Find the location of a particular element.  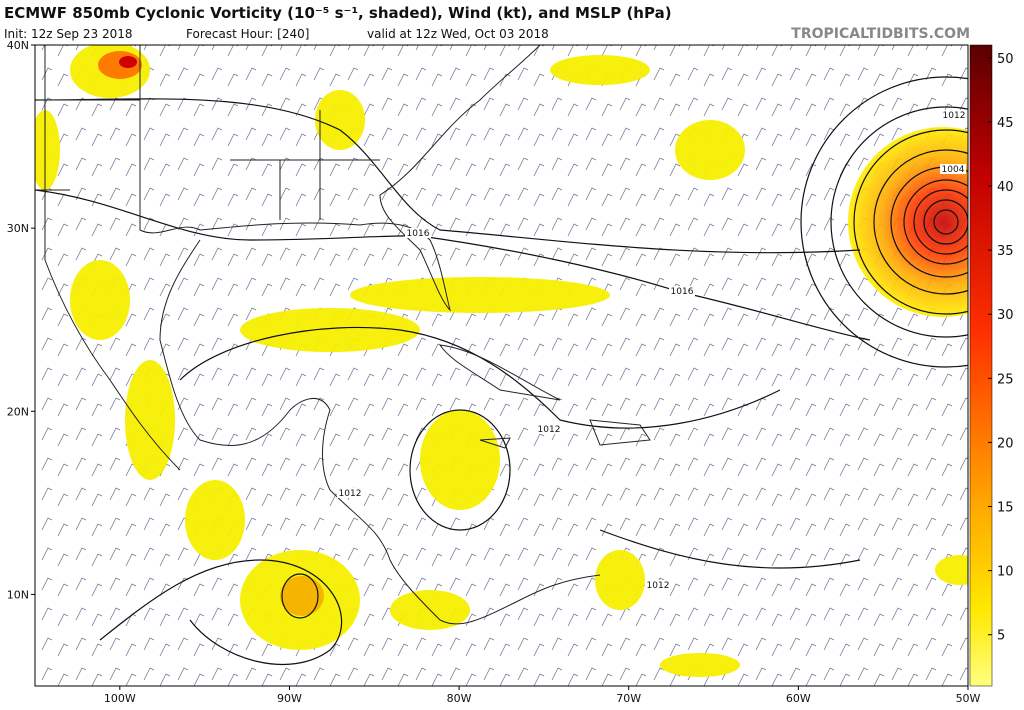

lat-label: 10N is located at coordinates (18, 594).